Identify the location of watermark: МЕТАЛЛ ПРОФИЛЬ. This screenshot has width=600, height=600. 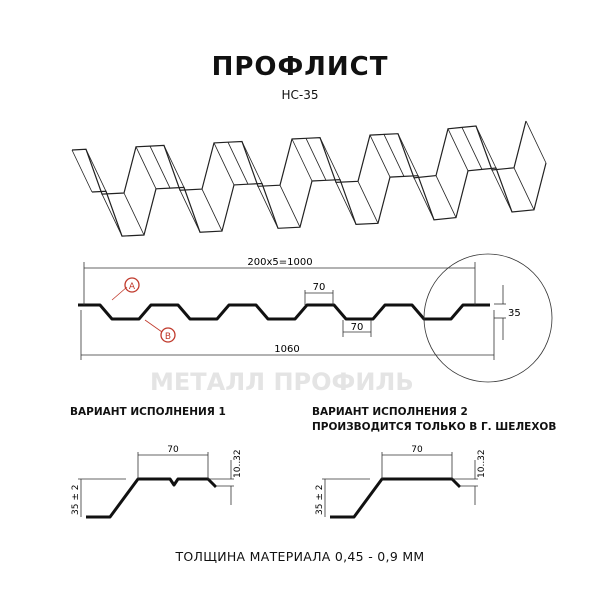
(282, 382).